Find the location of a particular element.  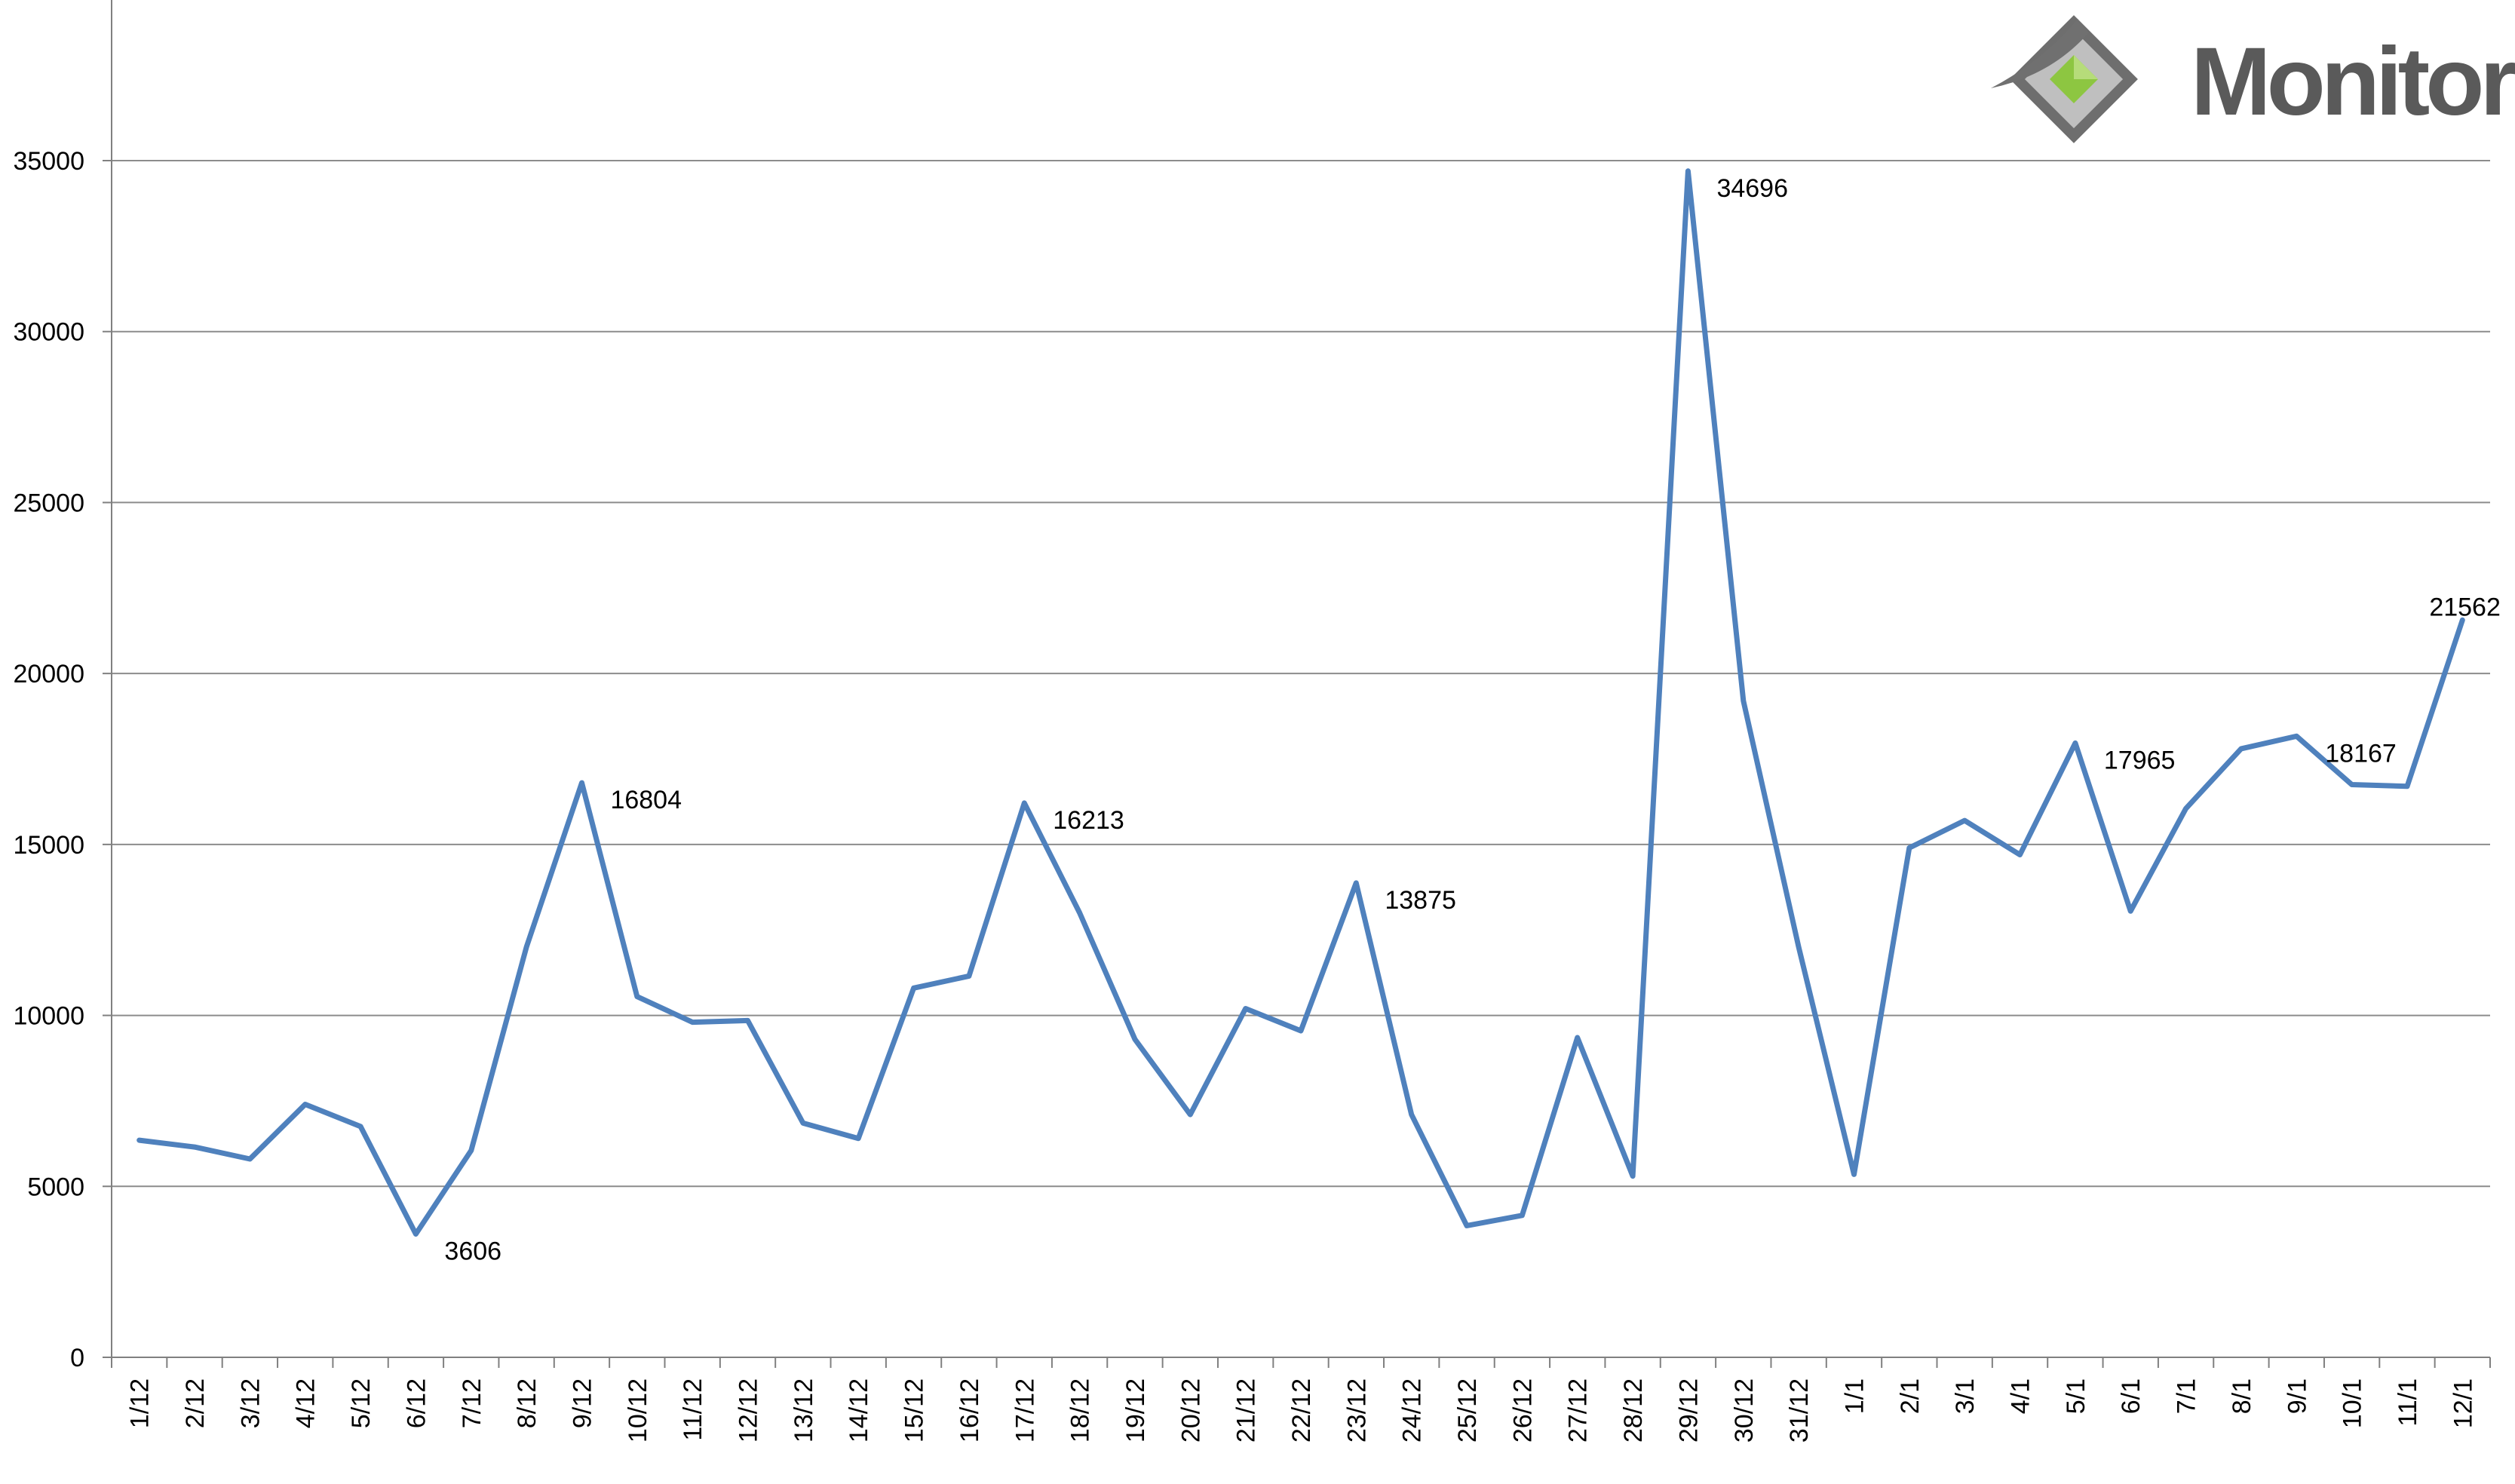

data-label: 16804 is located at coordinates (646, 800).